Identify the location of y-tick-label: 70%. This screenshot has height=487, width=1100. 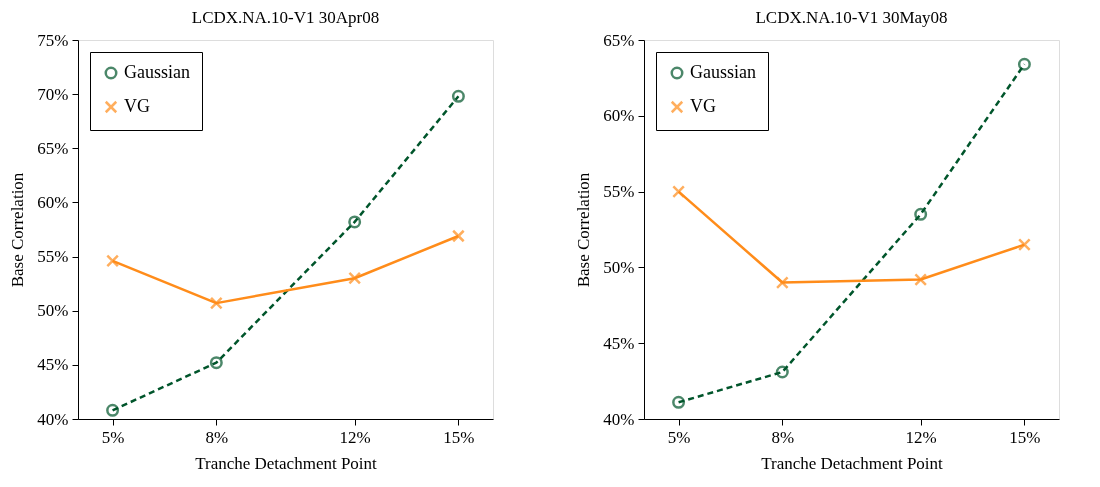
(53, 94).